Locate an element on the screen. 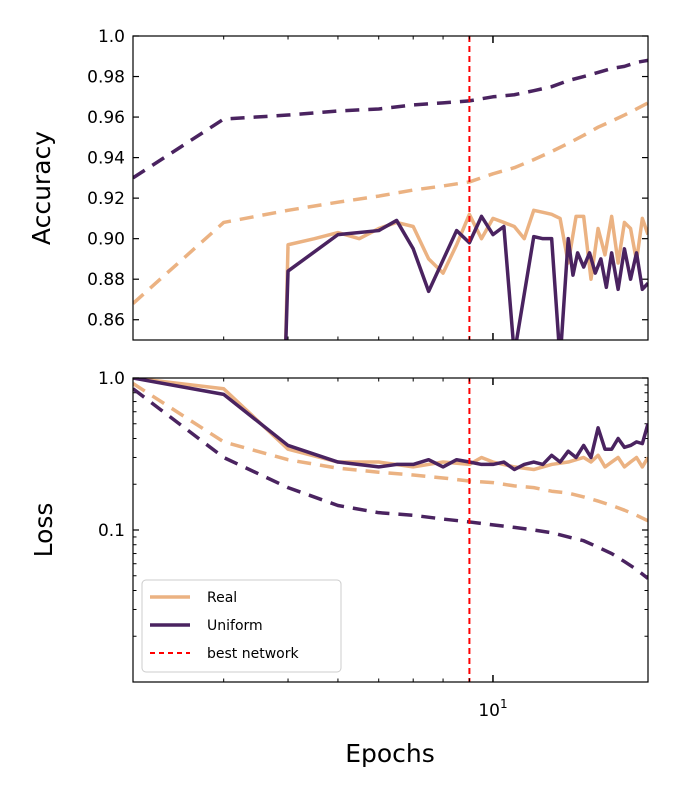 This screenshot has width=675, height=800. x-tick-label-10: 101 is located at coordinates (492, 709).